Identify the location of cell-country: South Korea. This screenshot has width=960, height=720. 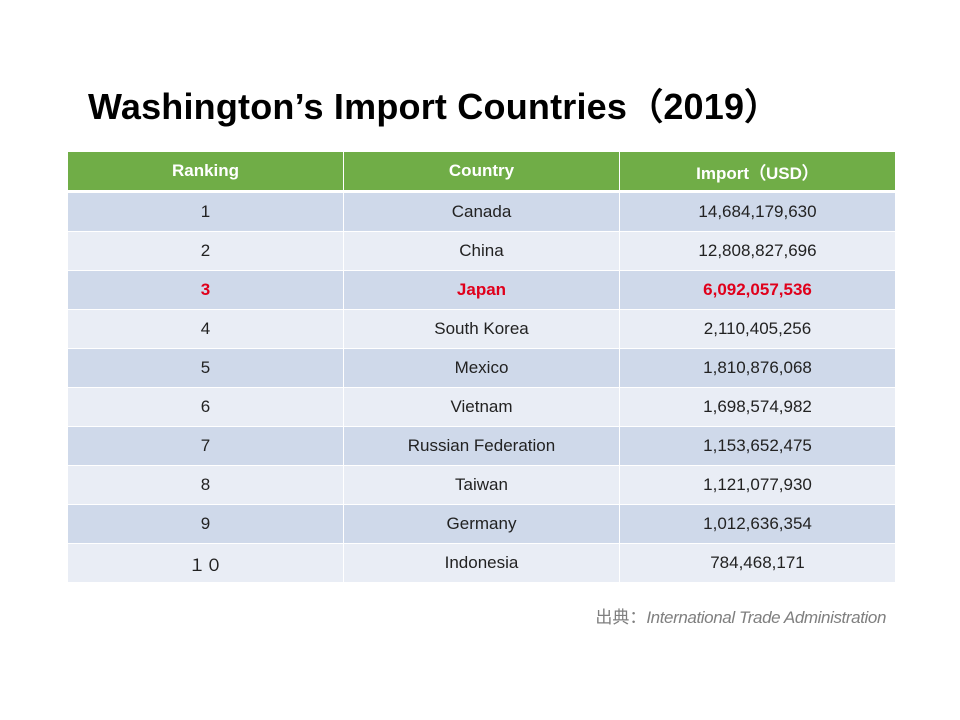
(481, 329).